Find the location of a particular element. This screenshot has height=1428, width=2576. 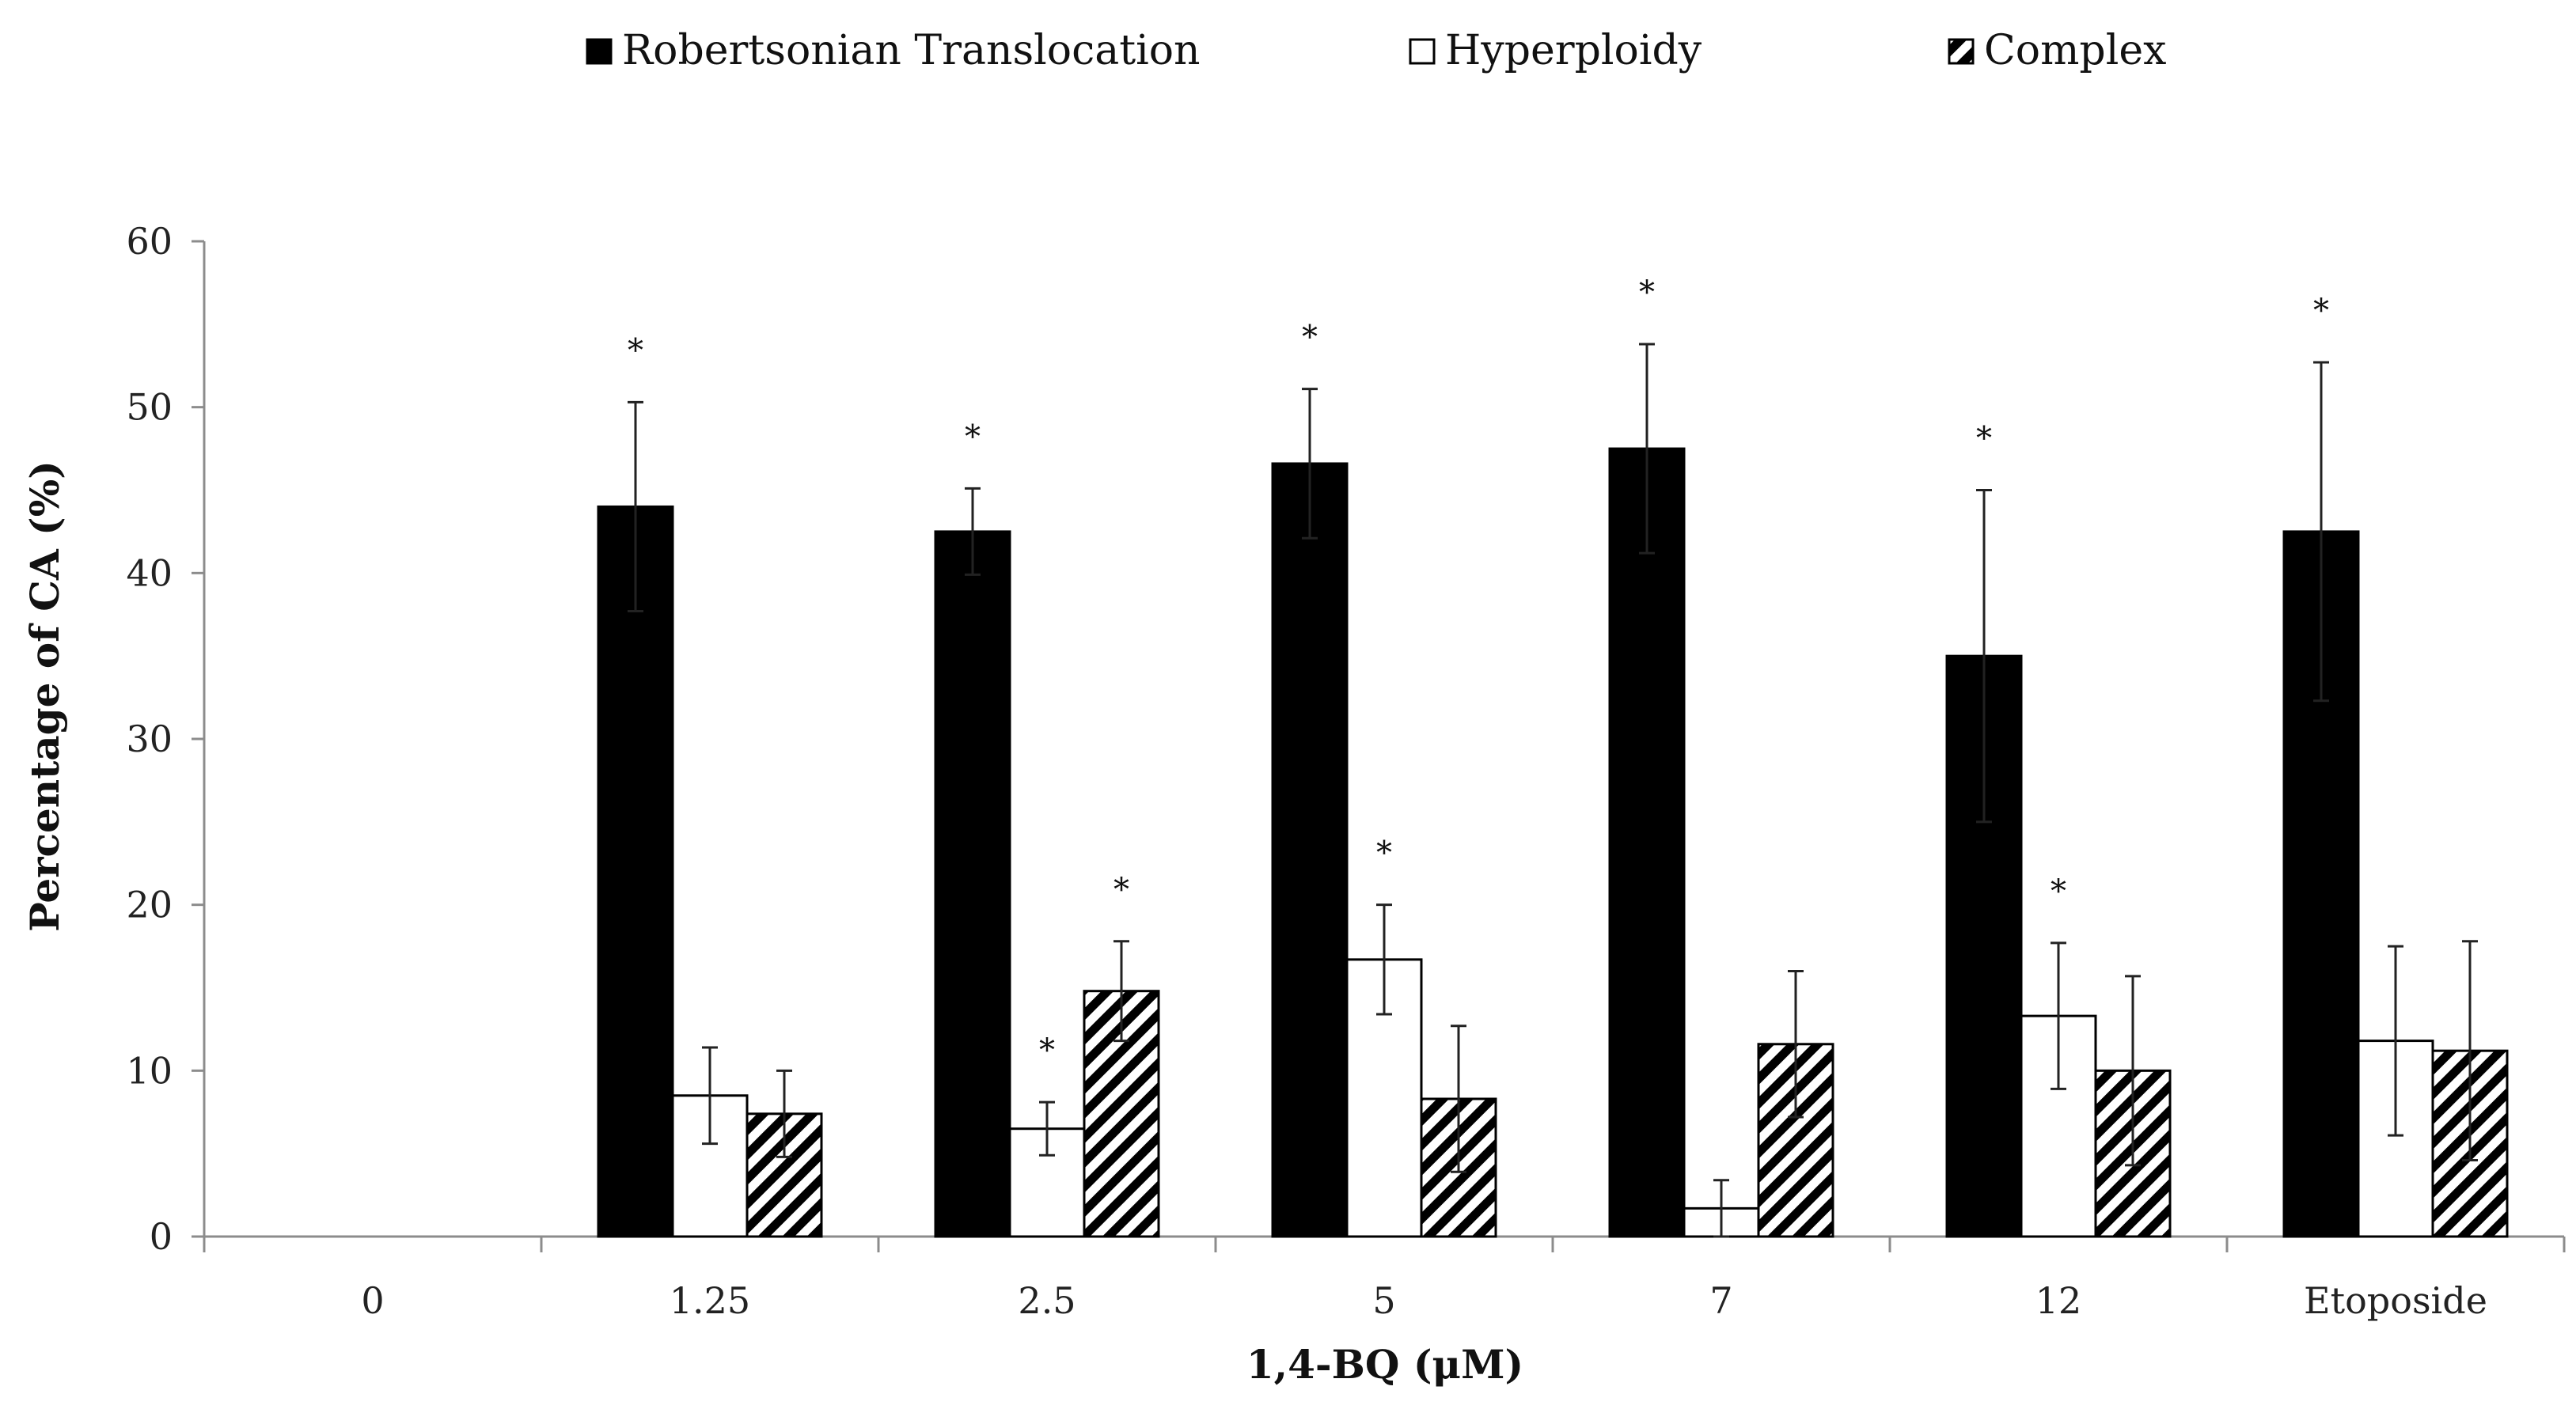

legend-label: Robertsonian Translocation is located at coordinates (911, 50).